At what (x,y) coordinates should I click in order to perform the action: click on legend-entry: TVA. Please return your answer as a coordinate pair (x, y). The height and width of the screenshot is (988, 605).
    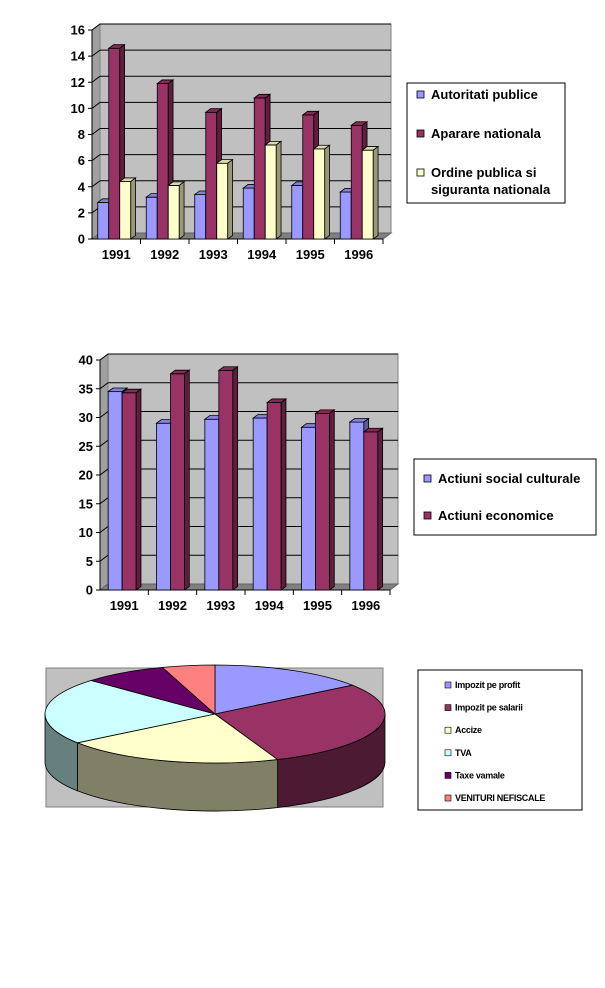
    Looking at the image, I should click on (458, 753).